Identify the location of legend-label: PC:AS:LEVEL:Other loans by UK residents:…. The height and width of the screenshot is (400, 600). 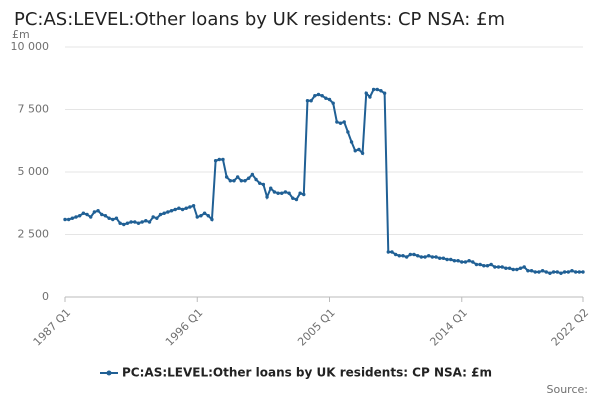
(307, 373).